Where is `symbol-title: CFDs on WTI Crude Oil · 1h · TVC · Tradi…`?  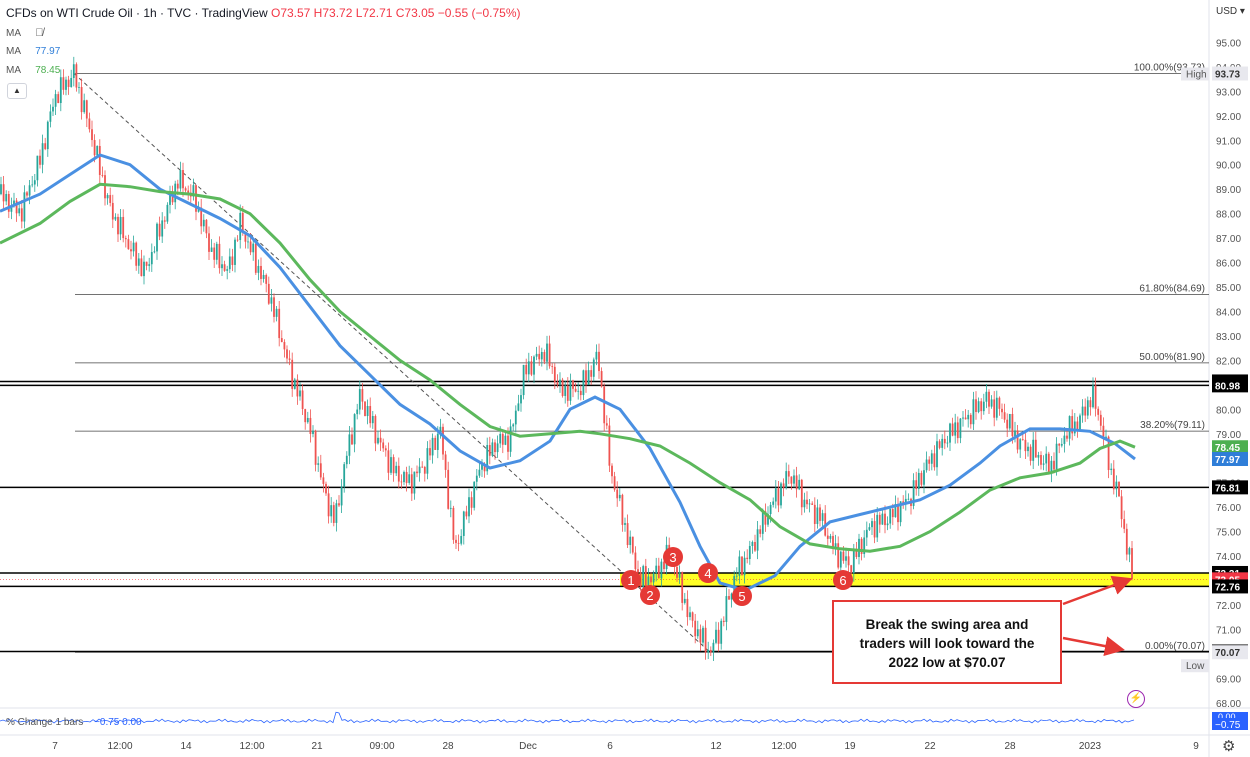 symbol-title: CFDs on WTI Crude Oil · 1h · TVC · Tradi… is located at coordinates (137, 13).